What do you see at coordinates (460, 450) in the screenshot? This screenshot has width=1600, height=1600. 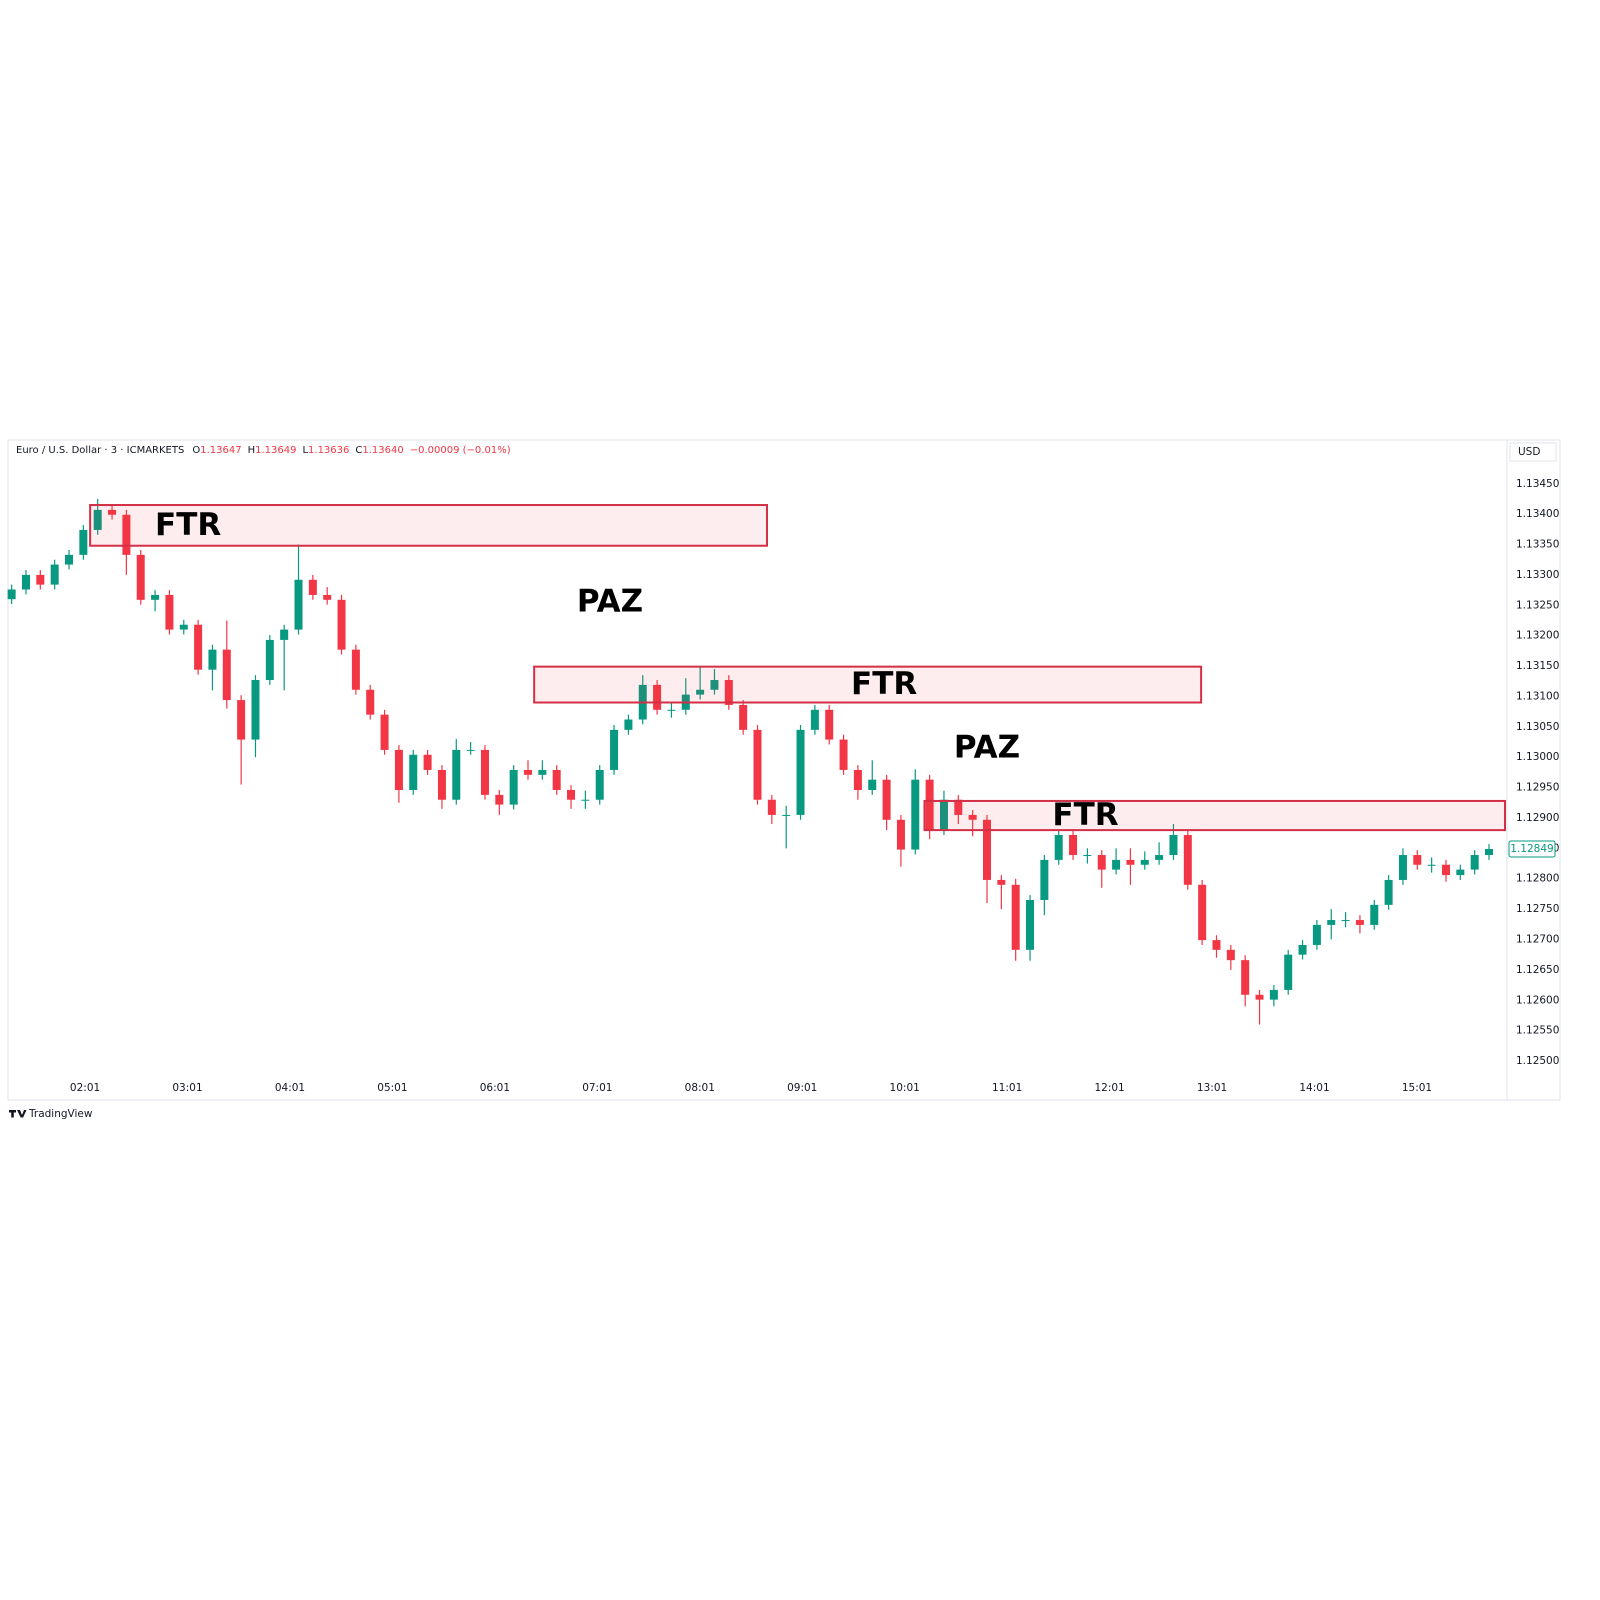 I see `change: −0.00009 (−0.01%)` at bounding box center [460, 450].